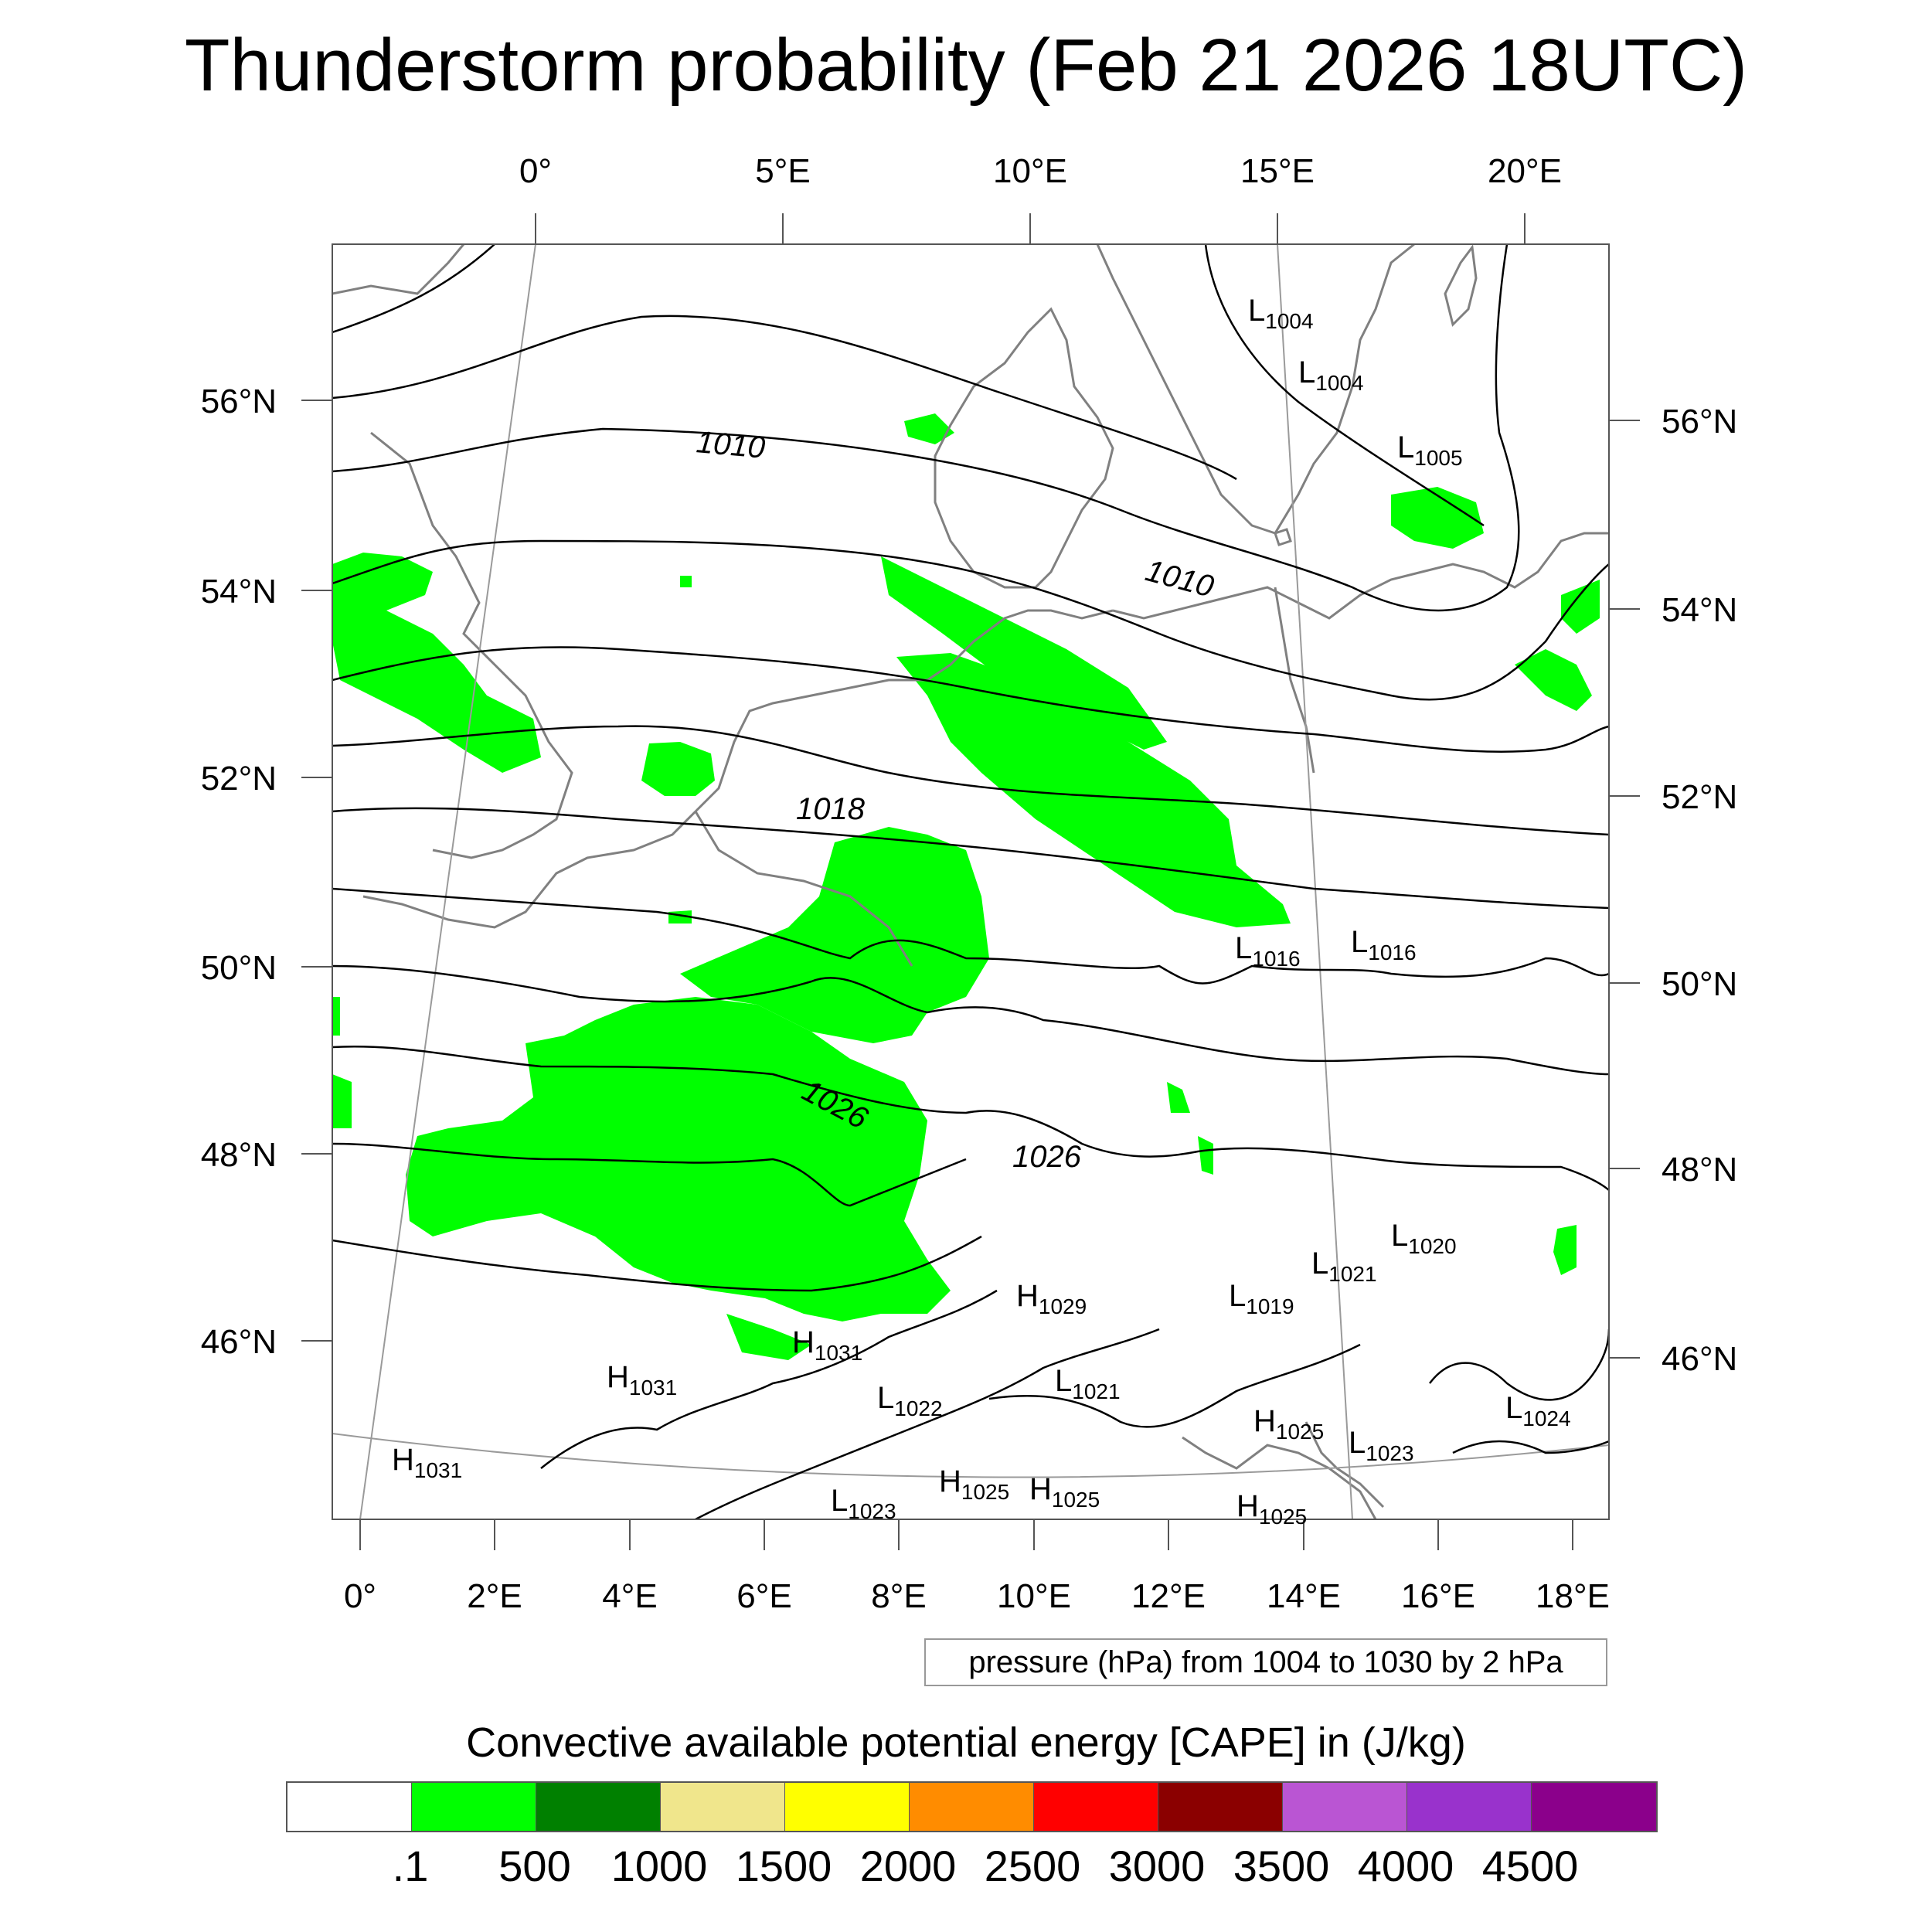 The height and width of the screenshot is (1932, 1932). Describe the element at coordinates (678, 769) in the screenshot. I see `cape-area-east-anglia` at that location.